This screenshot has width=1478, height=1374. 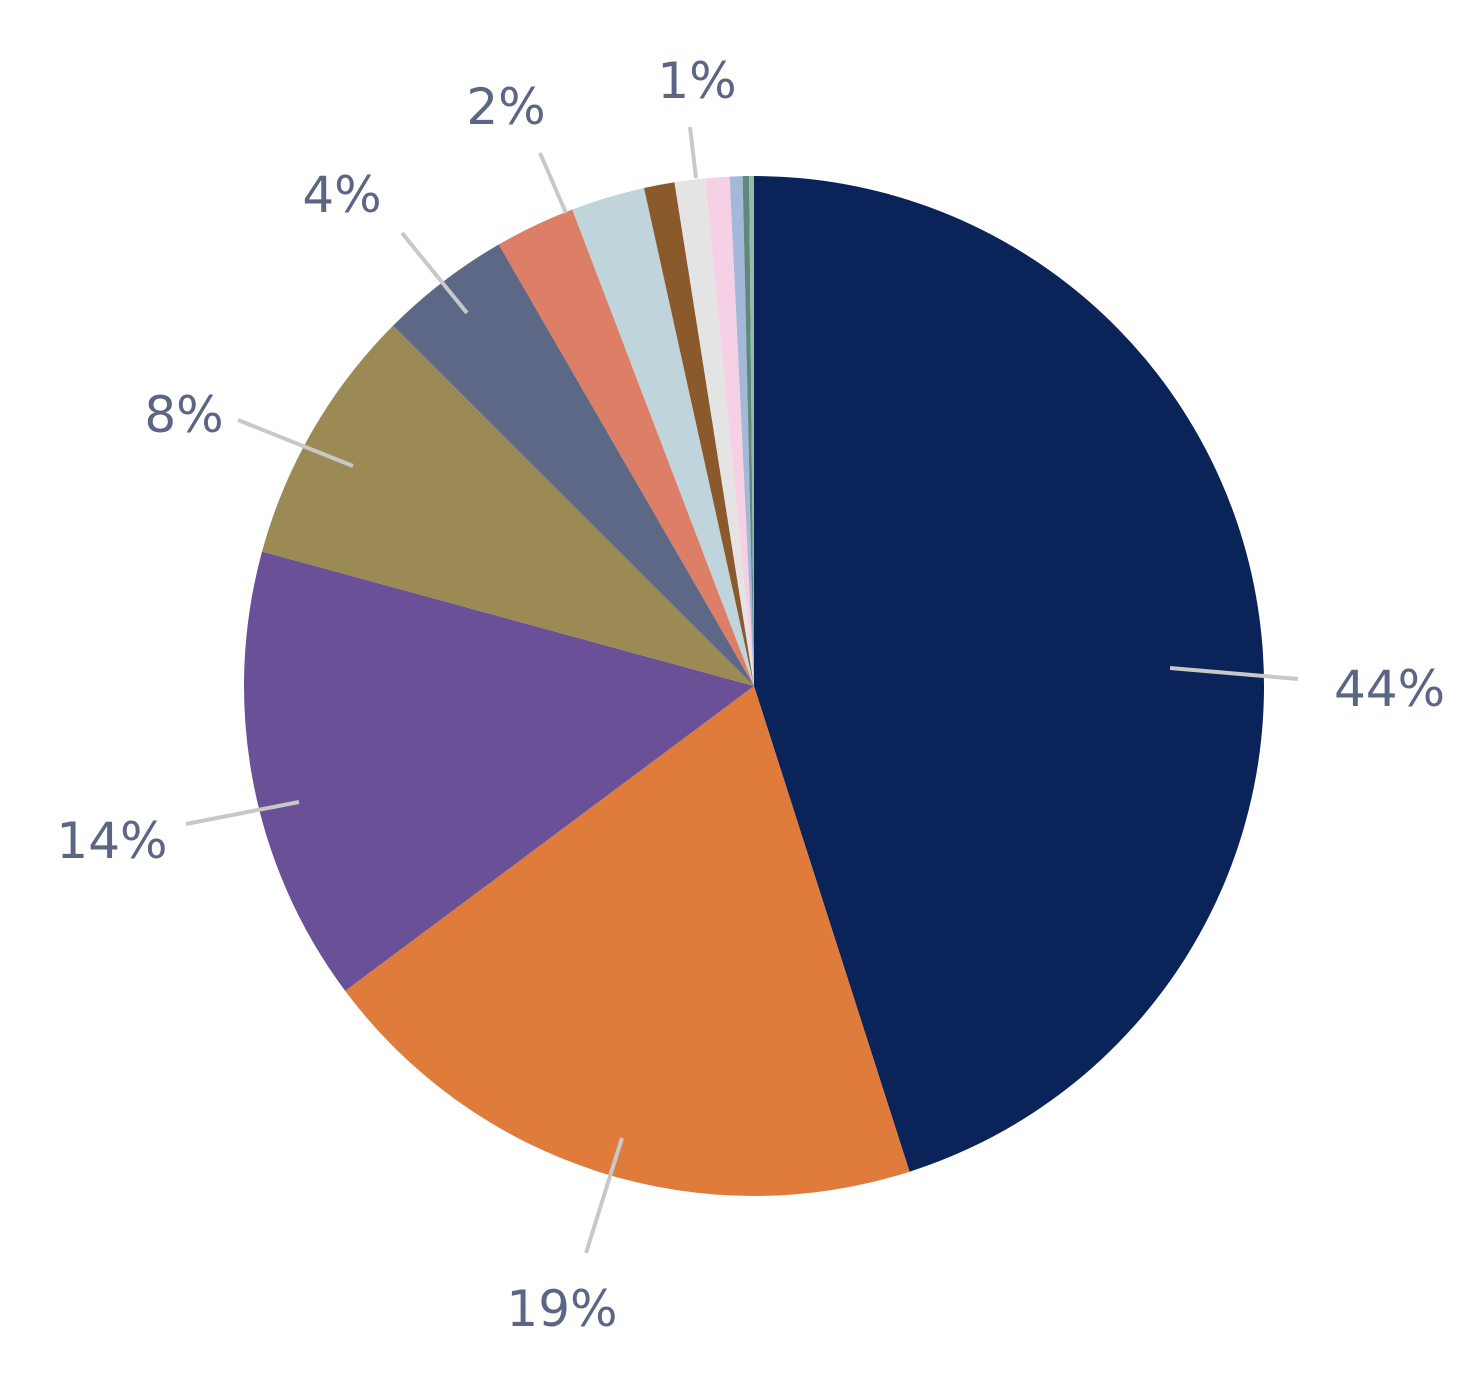 What do you see at coordinates (1389, 689) in the screenshot?
I see `slice-label-1: 44%` at bounding box center [1389, 689].